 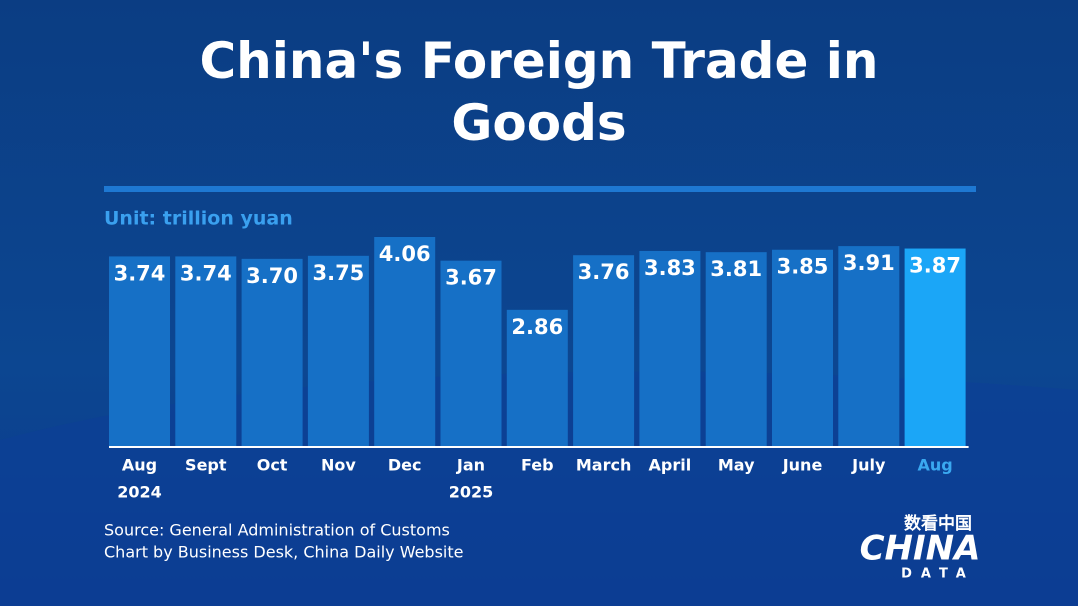 What do you see at coordinates (338, 273) in the screenshot?
I see `value-label: 3.75` at bounding box center [338, 273].